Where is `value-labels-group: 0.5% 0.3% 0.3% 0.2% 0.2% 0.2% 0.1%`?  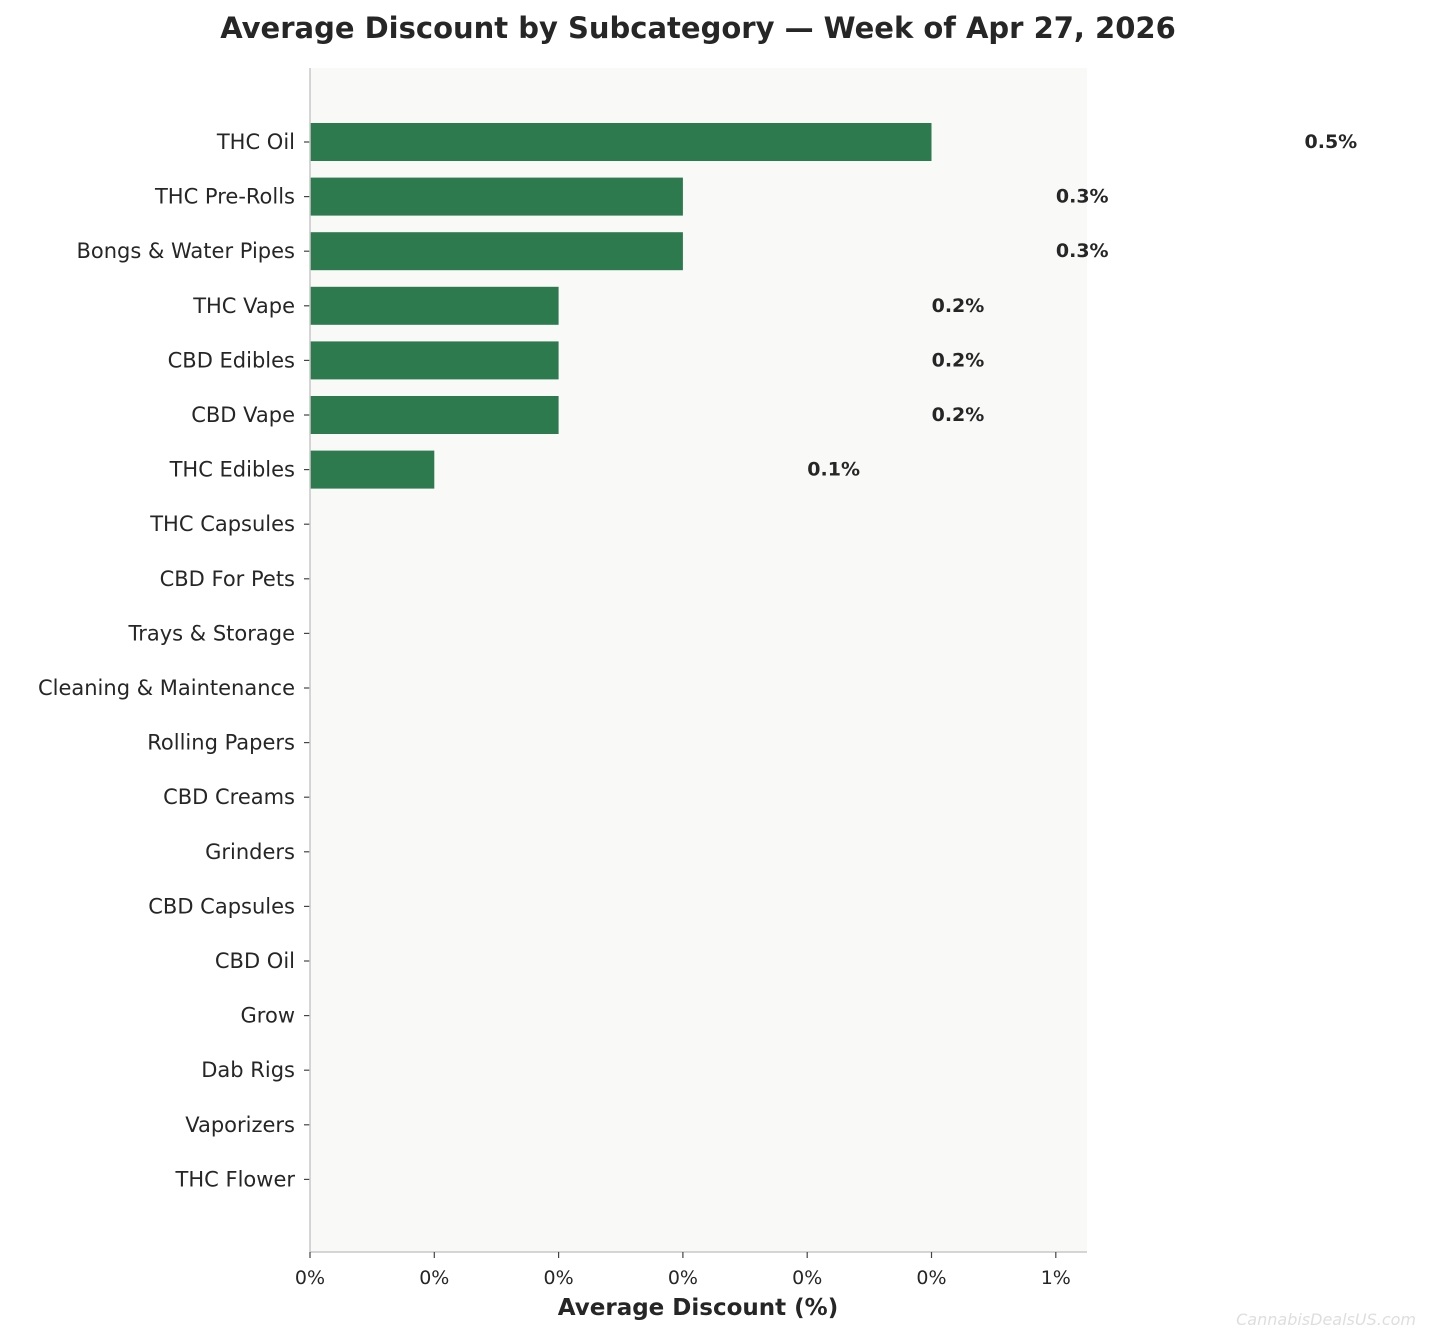 value-labels-group: 0.5% 0.3% 0.3% 0.2% 0.2% 0.2% 0.1% is located at coordinates (1082, 306).